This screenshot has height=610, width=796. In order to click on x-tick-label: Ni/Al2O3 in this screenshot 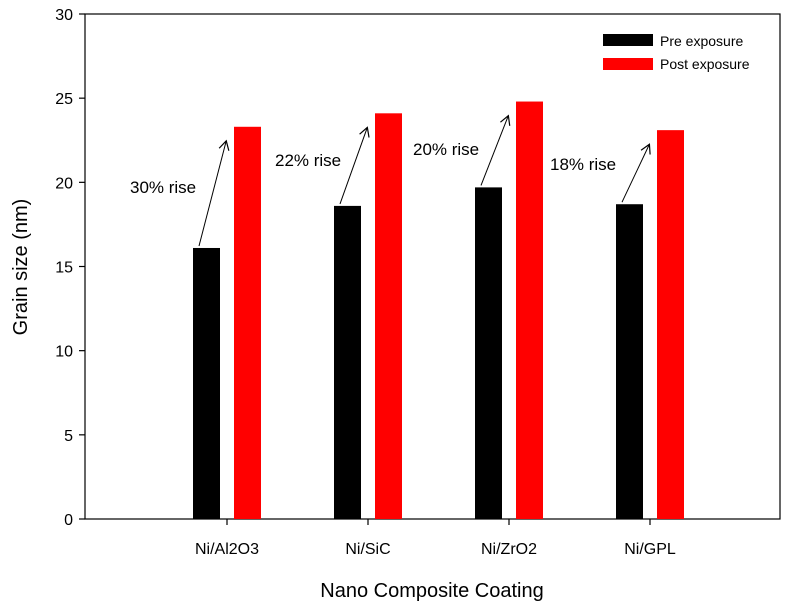, I will do `click(227, 549)`.